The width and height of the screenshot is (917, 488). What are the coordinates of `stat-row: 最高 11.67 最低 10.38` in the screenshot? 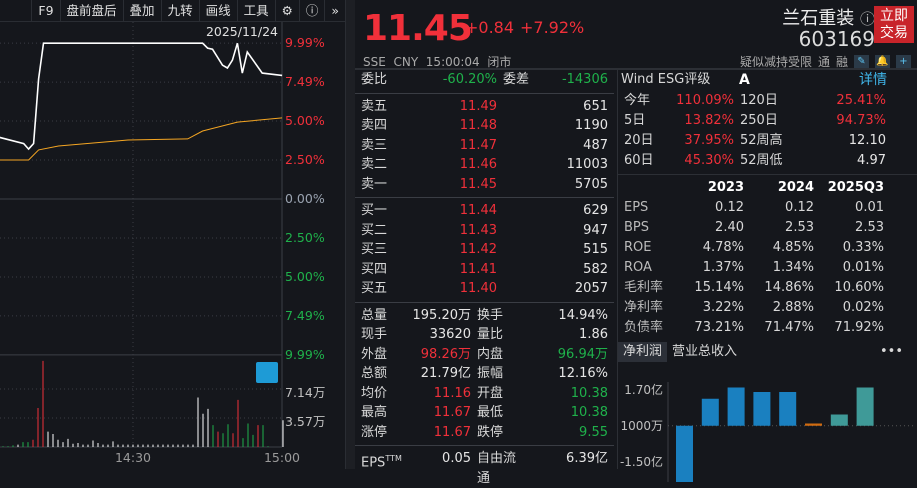 It's located at (484, 413).